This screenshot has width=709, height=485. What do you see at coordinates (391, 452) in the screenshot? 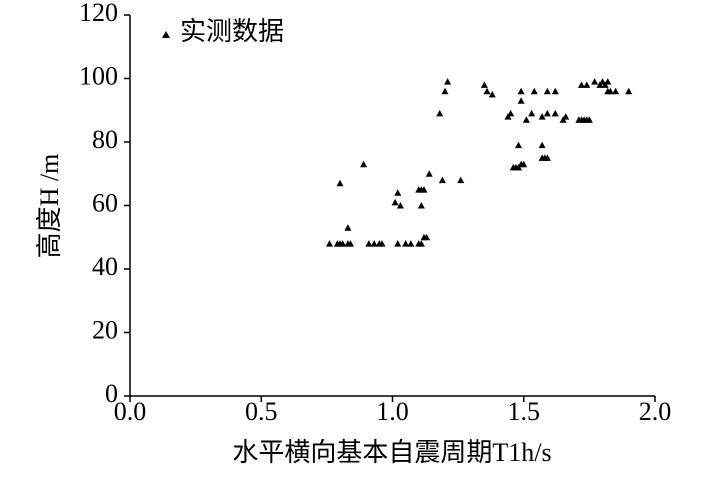
I see `x-axis-label: 水平横向基本自震周期T1h/s` at bounding box center [391, 452].